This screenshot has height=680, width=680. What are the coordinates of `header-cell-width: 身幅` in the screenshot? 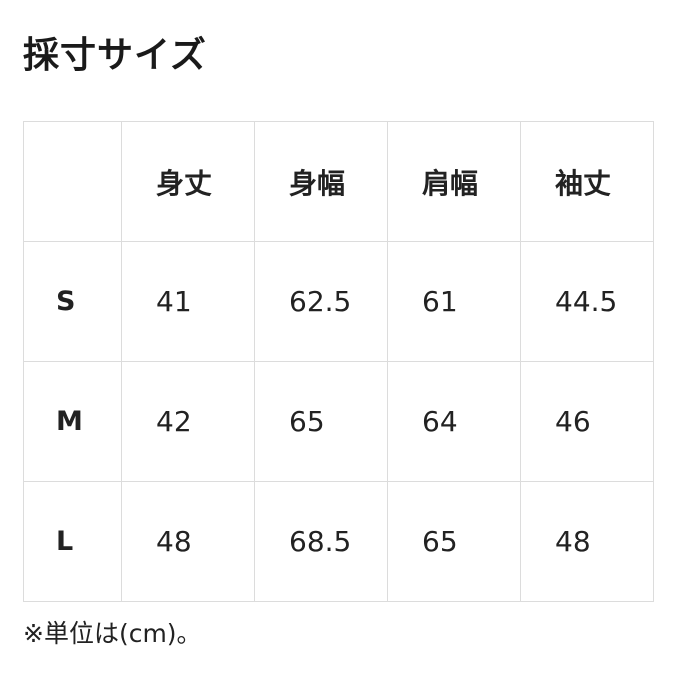 It's located at (321, 181).